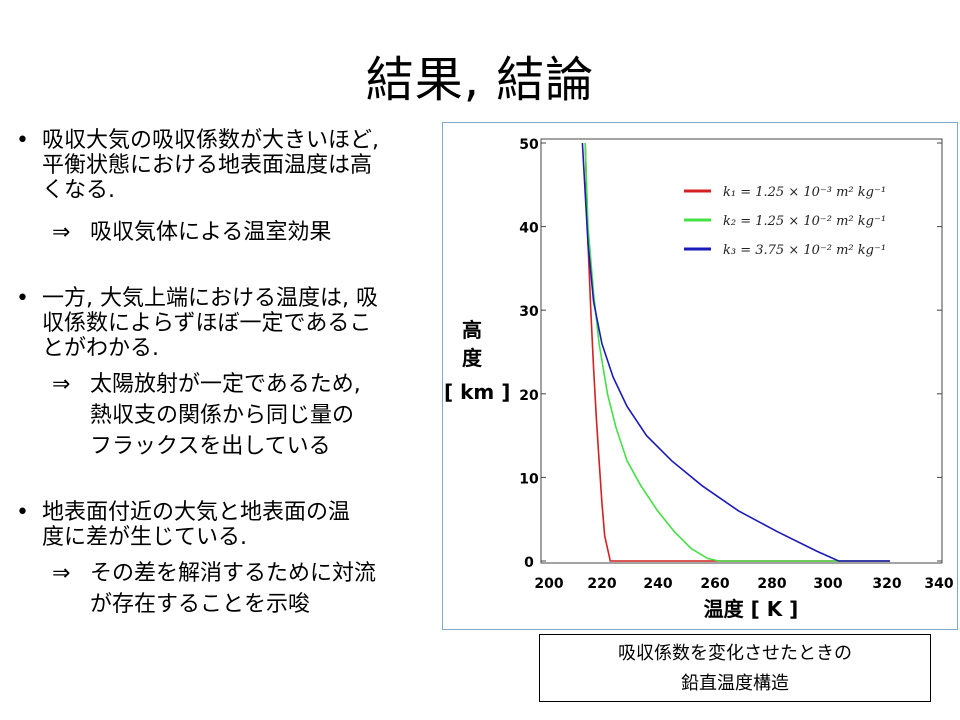  What do you see at coordinates (211, 232) in the screenshot?
I see `sub-text: 吸収気体による温室効果` at bounding box center [211, 232].